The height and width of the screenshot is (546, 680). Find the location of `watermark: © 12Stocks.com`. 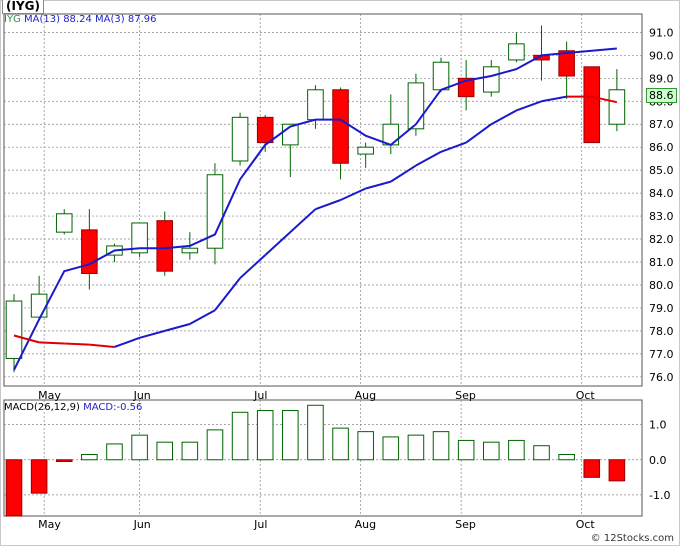

watermark: © 12Stocks.com is located at coordinates (632, 538).